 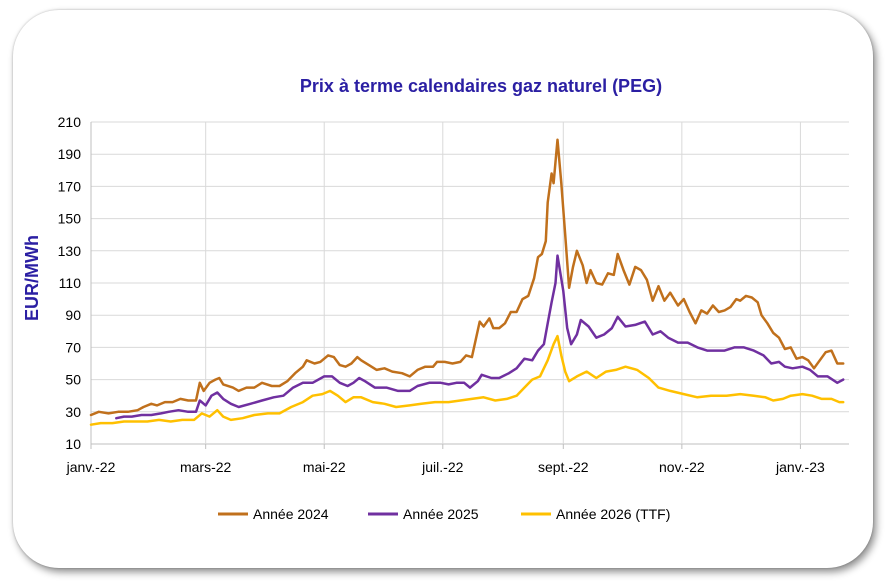 What do you see at coordinates (613, 514) in the screenshot?
I see `legend-label-3: Année 2026 (TTF)` at bounding box center [613, 514].